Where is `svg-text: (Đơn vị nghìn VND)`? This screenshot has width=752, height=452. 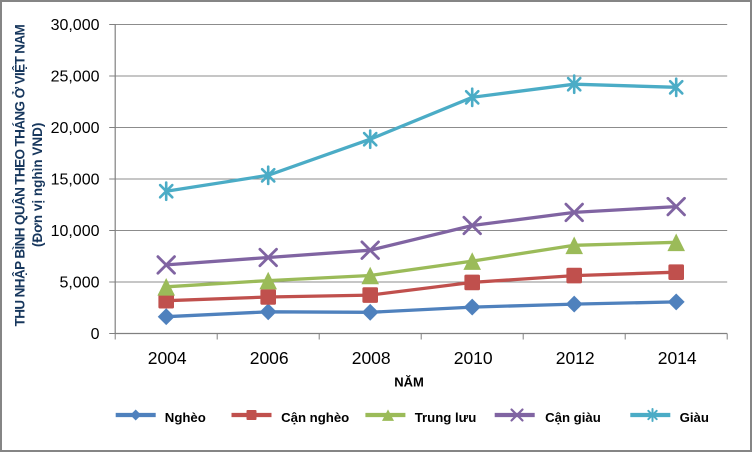
svg-text: (Đơn vị nghìn VND) is located at coordinates (37, 185).